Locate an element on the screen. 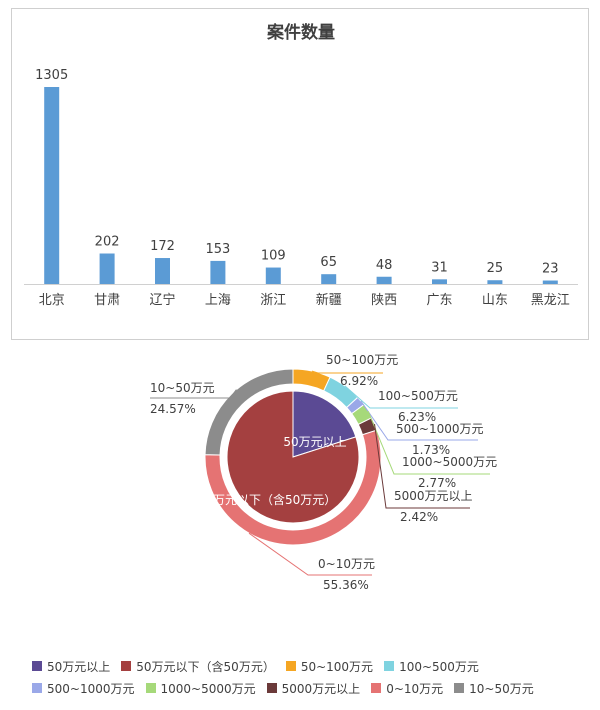 The width and height of the screenshot is (600, 710). data-label: 48 is located at coordinates (384, 265).